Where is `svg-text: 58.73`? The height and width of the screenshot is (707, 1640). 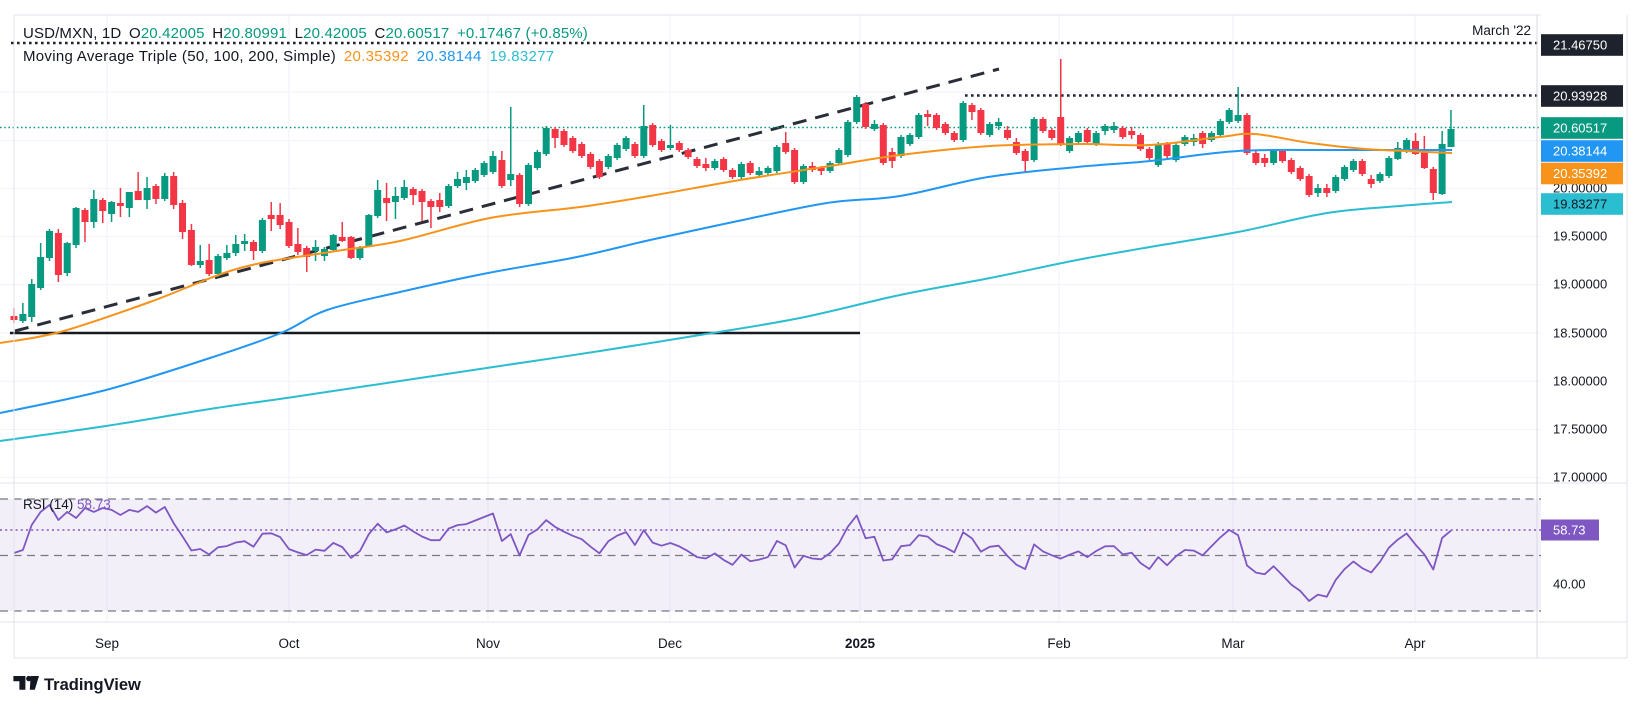 svg-text: 58.73 is located at coordinates (1569, 530).